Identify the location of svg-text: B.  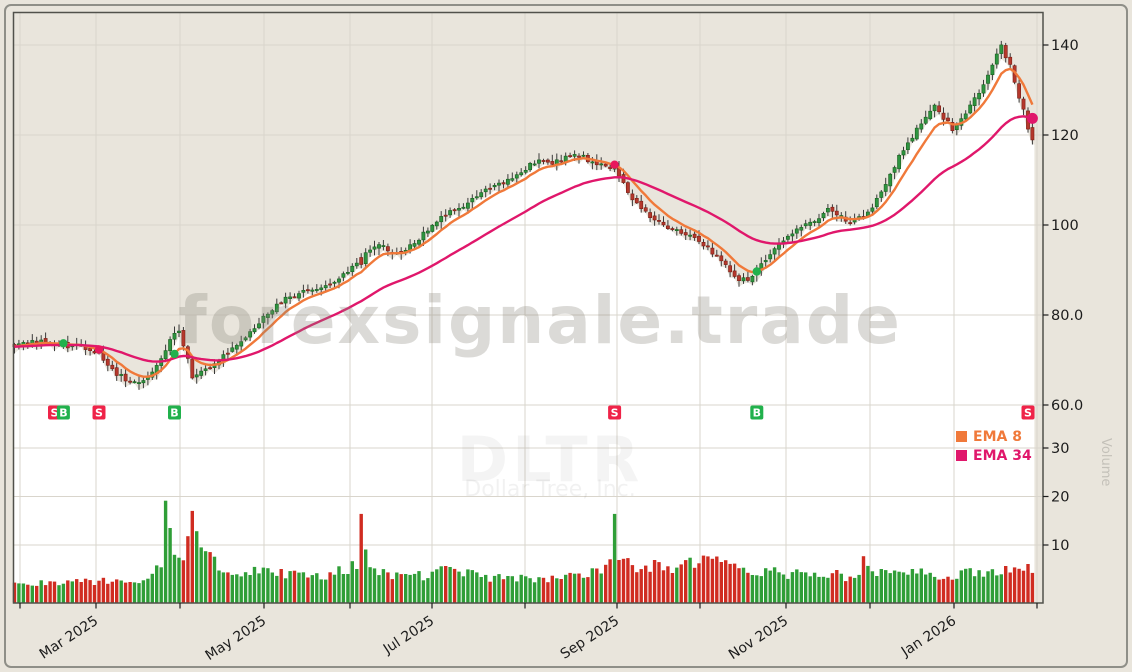
(63, 413).